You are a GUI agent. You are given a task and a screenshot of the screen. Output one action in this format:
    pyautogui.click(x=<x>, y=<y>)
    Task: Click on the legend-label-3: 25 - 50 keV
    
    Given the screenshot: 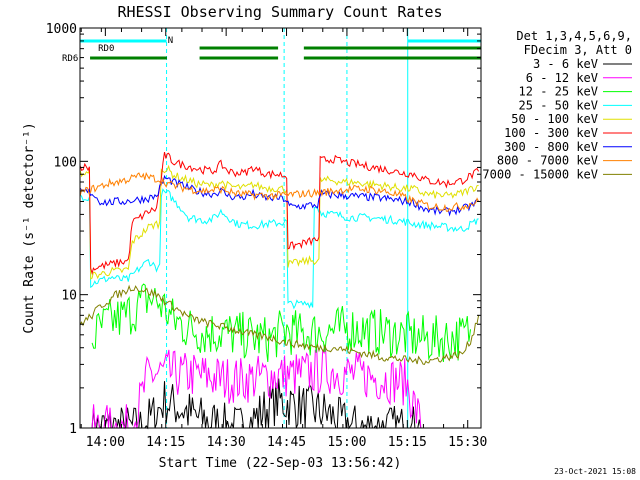 What is the action you would take?
    pyautogui.click(x=558, y=105)
    